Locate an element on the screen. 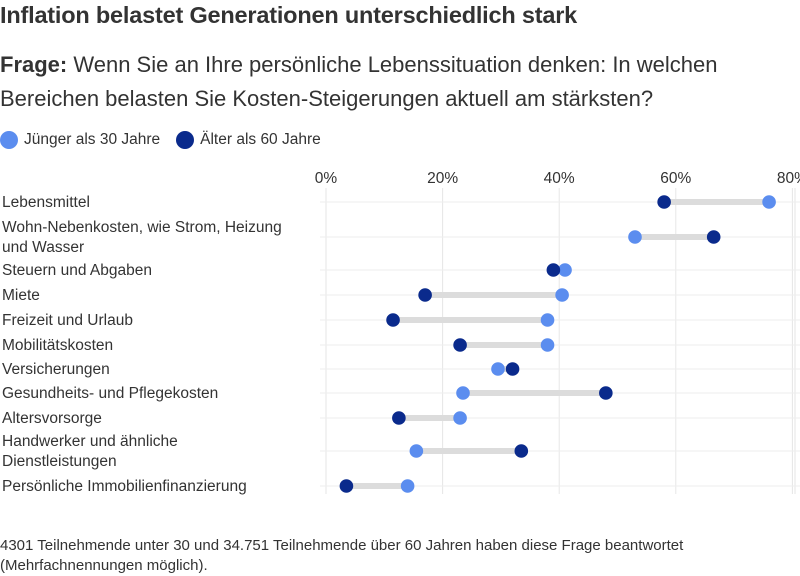 This screenshot has height=576, width=800. legend-marker-old is located at coordinates (185, 140).